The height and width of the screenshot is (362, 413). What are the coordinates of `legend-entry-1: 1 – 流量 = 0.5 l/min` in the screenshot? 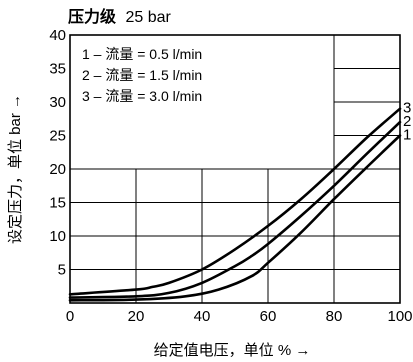 It's located at (142, 54).